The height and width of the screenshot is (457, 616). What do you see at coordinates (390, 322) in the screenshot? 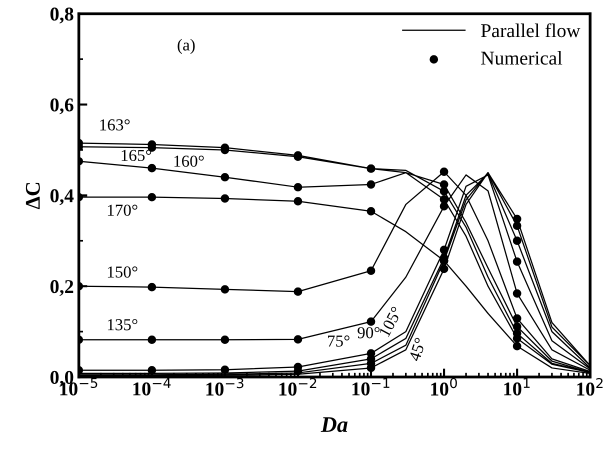
I see `annotation: 105°` at bounding box center [390, 322].